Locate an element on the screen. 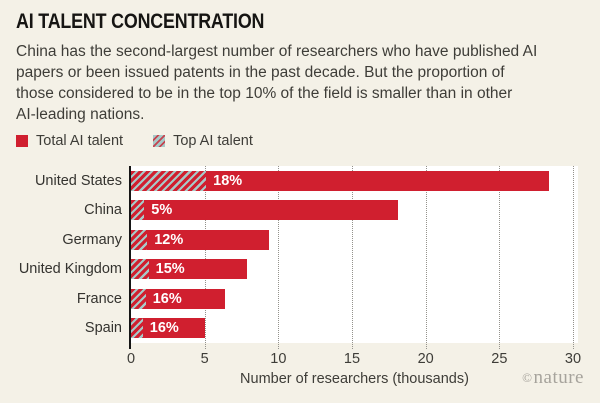  total-talent-swatch-icon is located at coordinates (22, 141).